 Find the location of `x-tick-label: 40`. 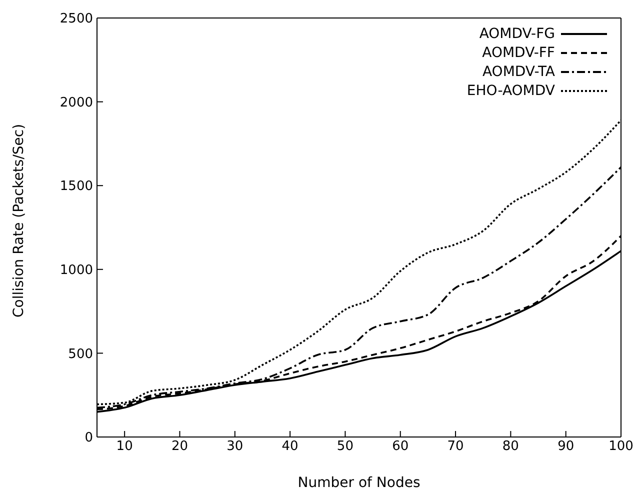

x-tick-label: 40 is located at coordinates (290, 446).